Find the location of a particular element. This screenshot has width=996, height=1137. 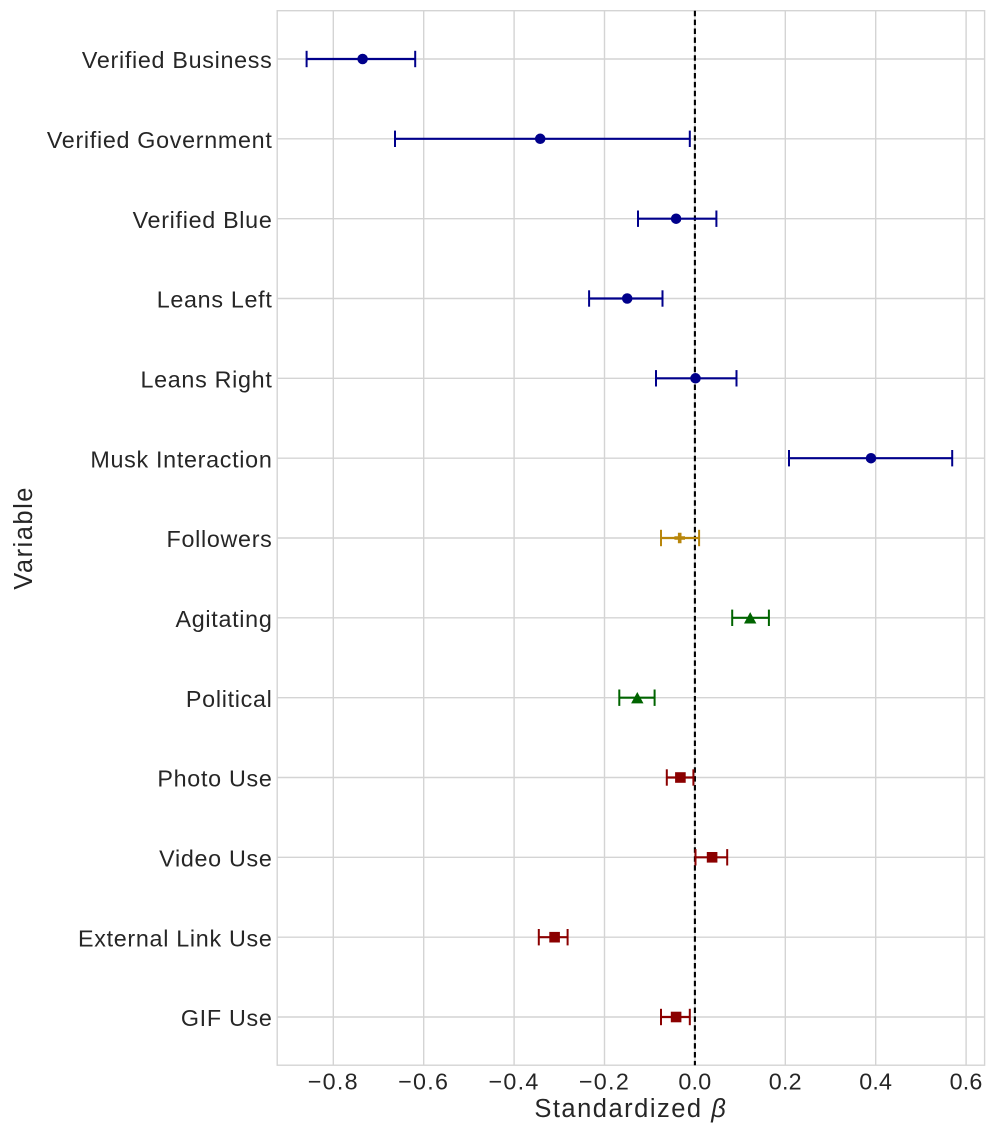

svg-text: Musk Interaction is located at coordinates (181, 459).